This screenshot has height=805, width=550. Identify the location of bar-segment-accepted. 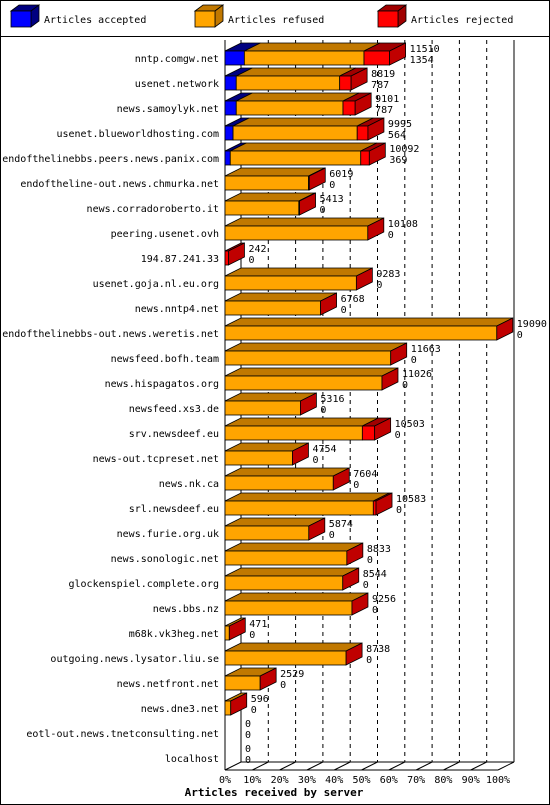
(238, 104).